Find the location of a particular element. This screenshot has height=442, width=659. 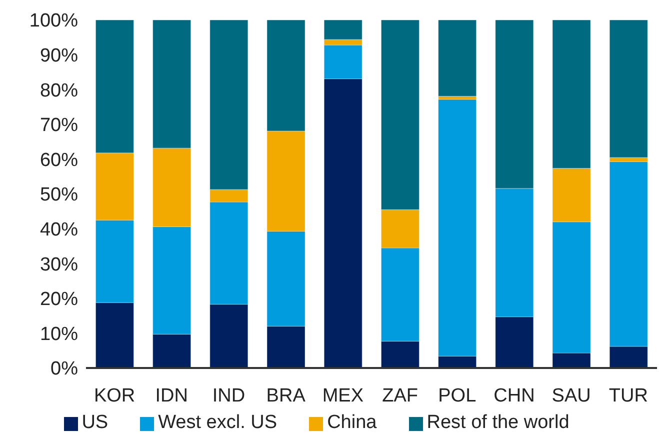

legend-label: West excl. US is located at coordinates (218, 422).